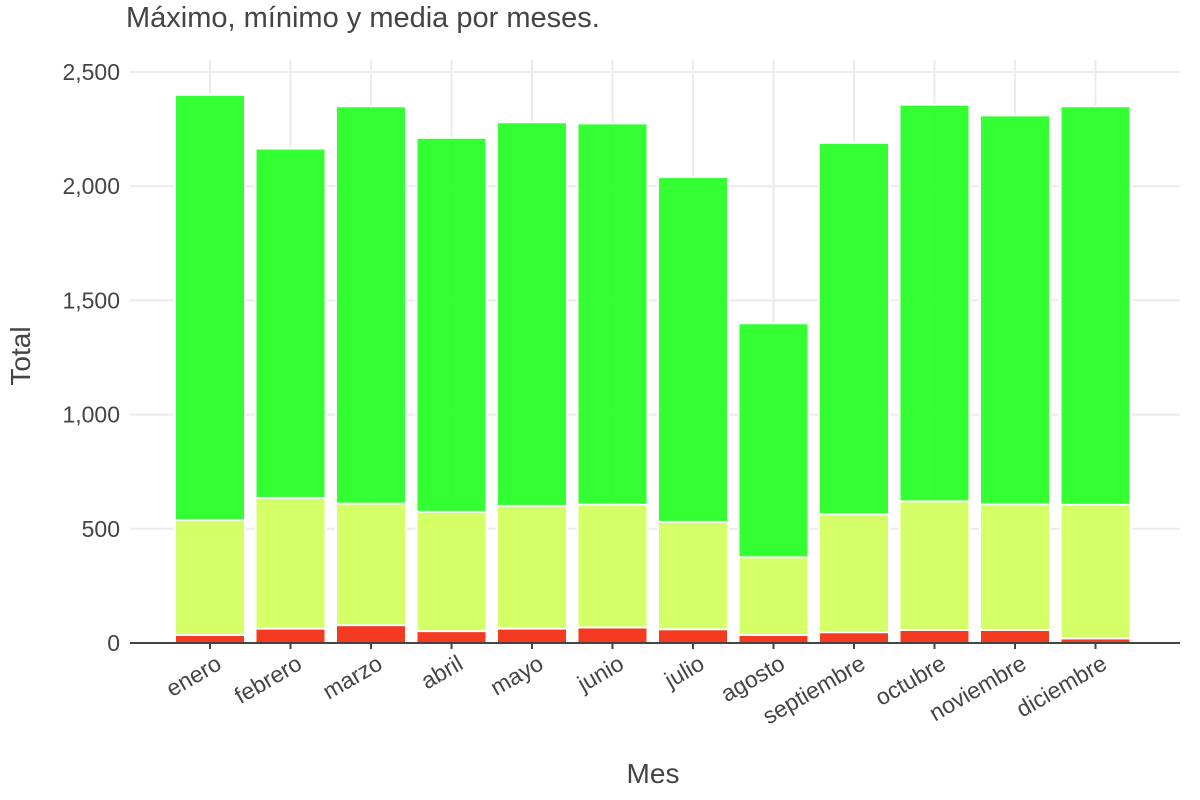 Image resolution: width=1200 pixels, height=800 pixels. I want to click on y-tick-label: 1,000, so click(91, 415).